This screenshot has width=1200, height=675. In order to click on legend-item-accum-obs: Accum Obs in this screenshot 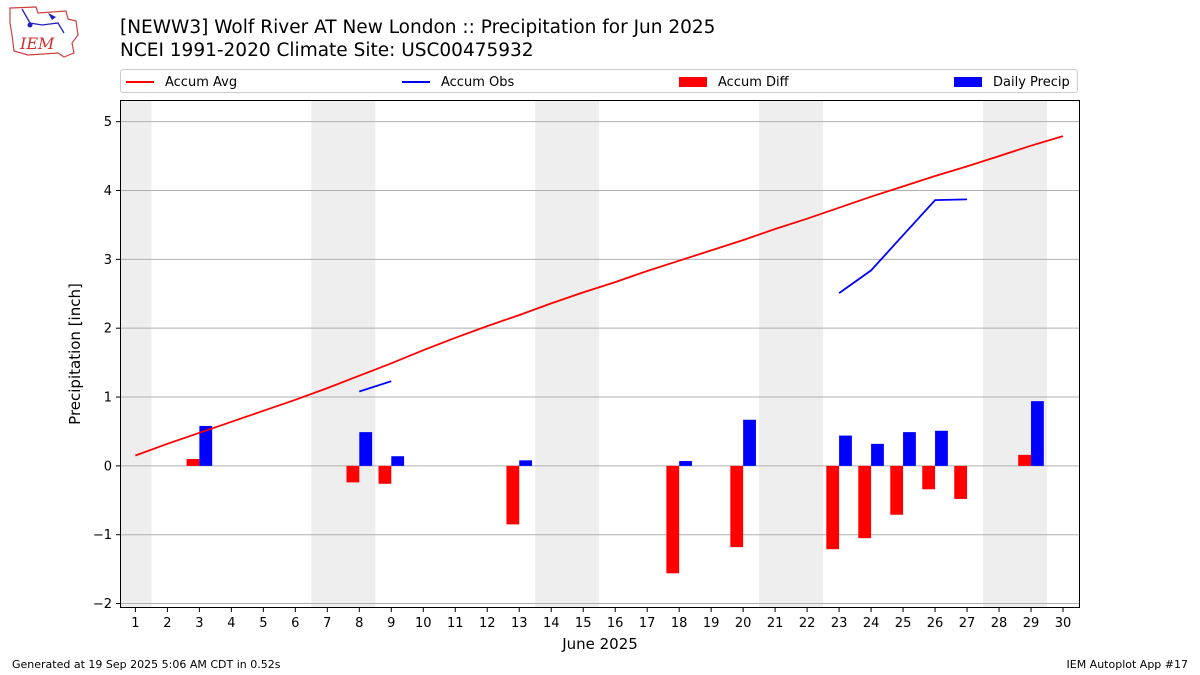, I will do `click(458, 82)`.